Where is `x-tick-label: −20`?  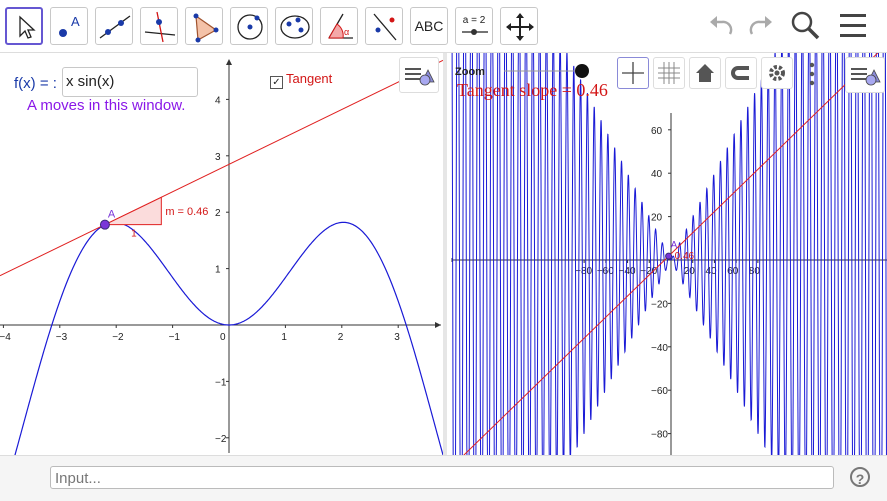 x-tick-label: −20 is located at coordinates (648, 271).